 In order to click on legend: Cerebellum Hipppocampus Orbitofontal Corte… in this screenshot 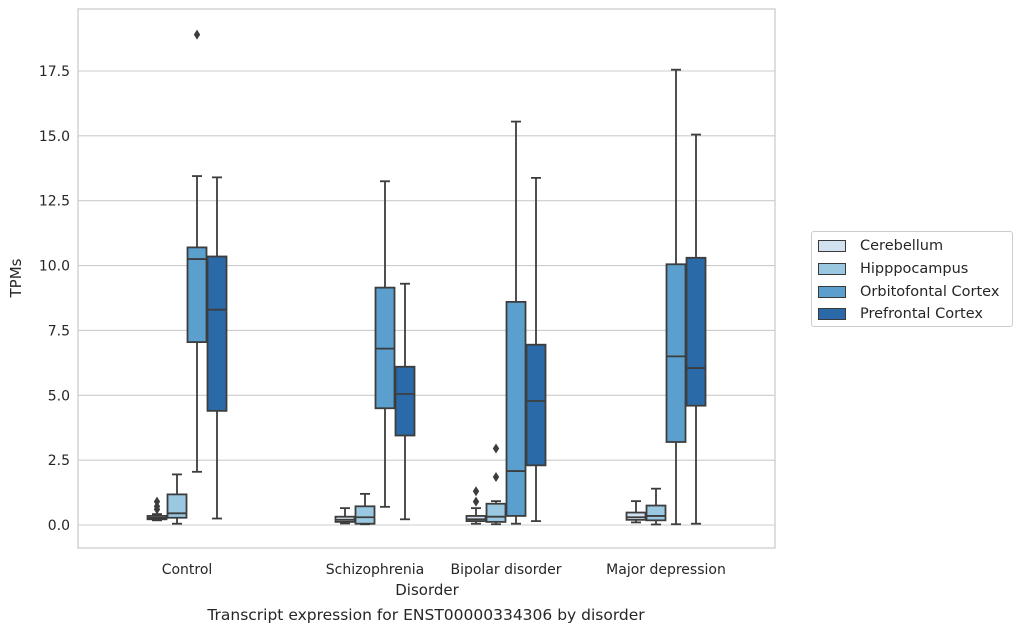, I will do `click(912, 279)`.